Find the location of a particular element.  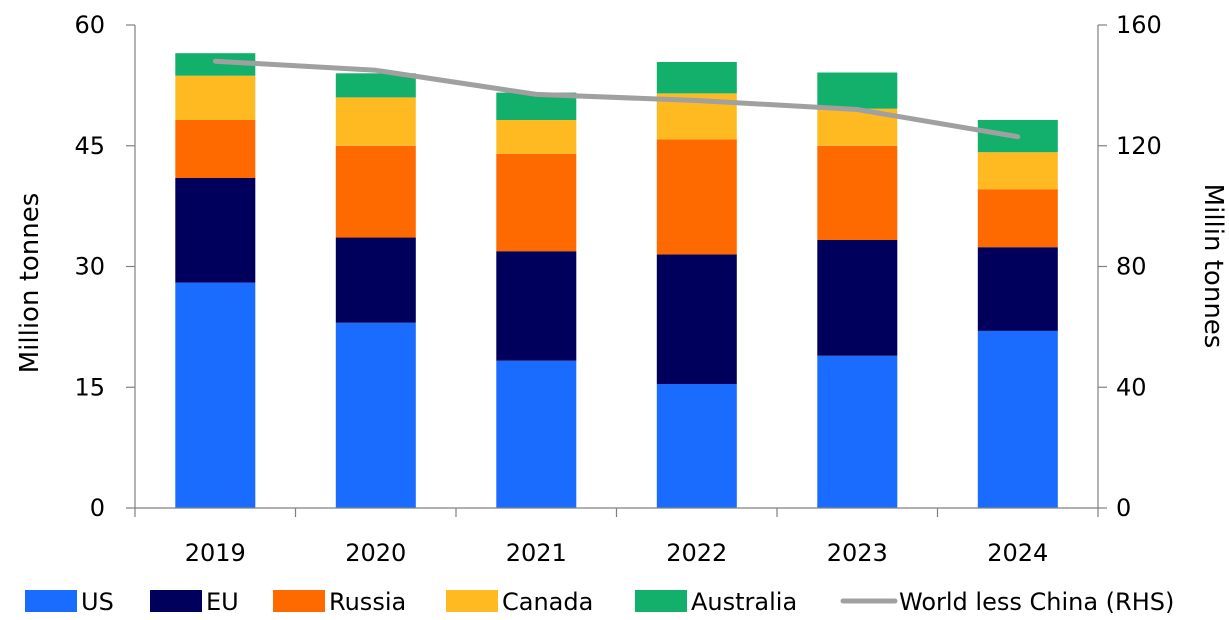

bar-eu-2019 is located at coordinates (215, 230).